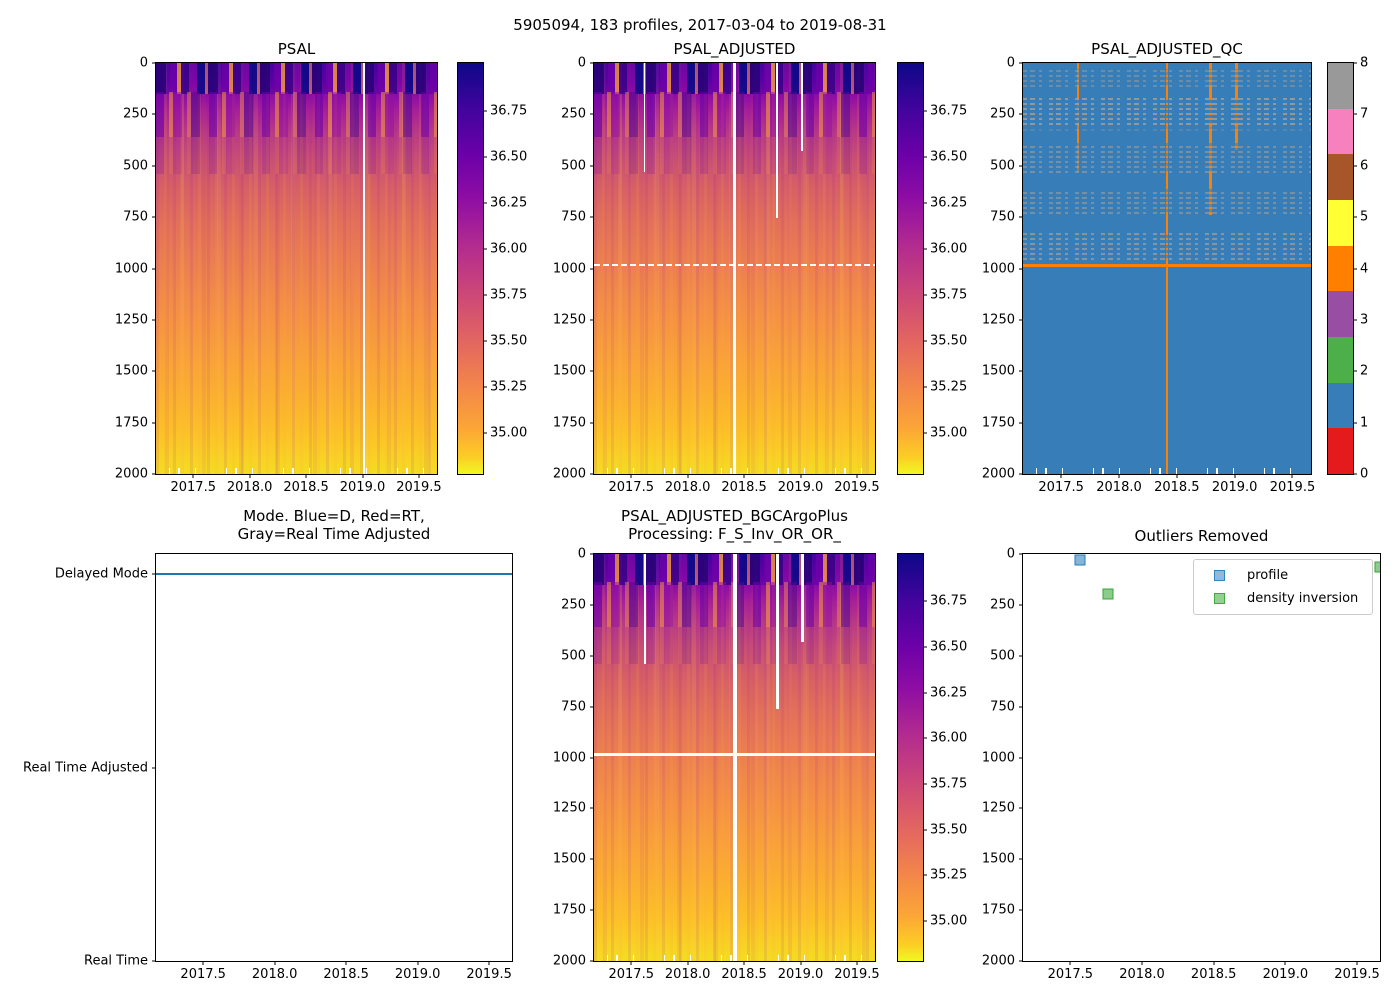 The width and height of the screenshot is (1400, 1000). What do you see at coordinates (1347, 269) in the screenshot?
I see `qc-colorbar: 0 1 2 3 4 5 6 7 8` at bounding box center [1347, 269].